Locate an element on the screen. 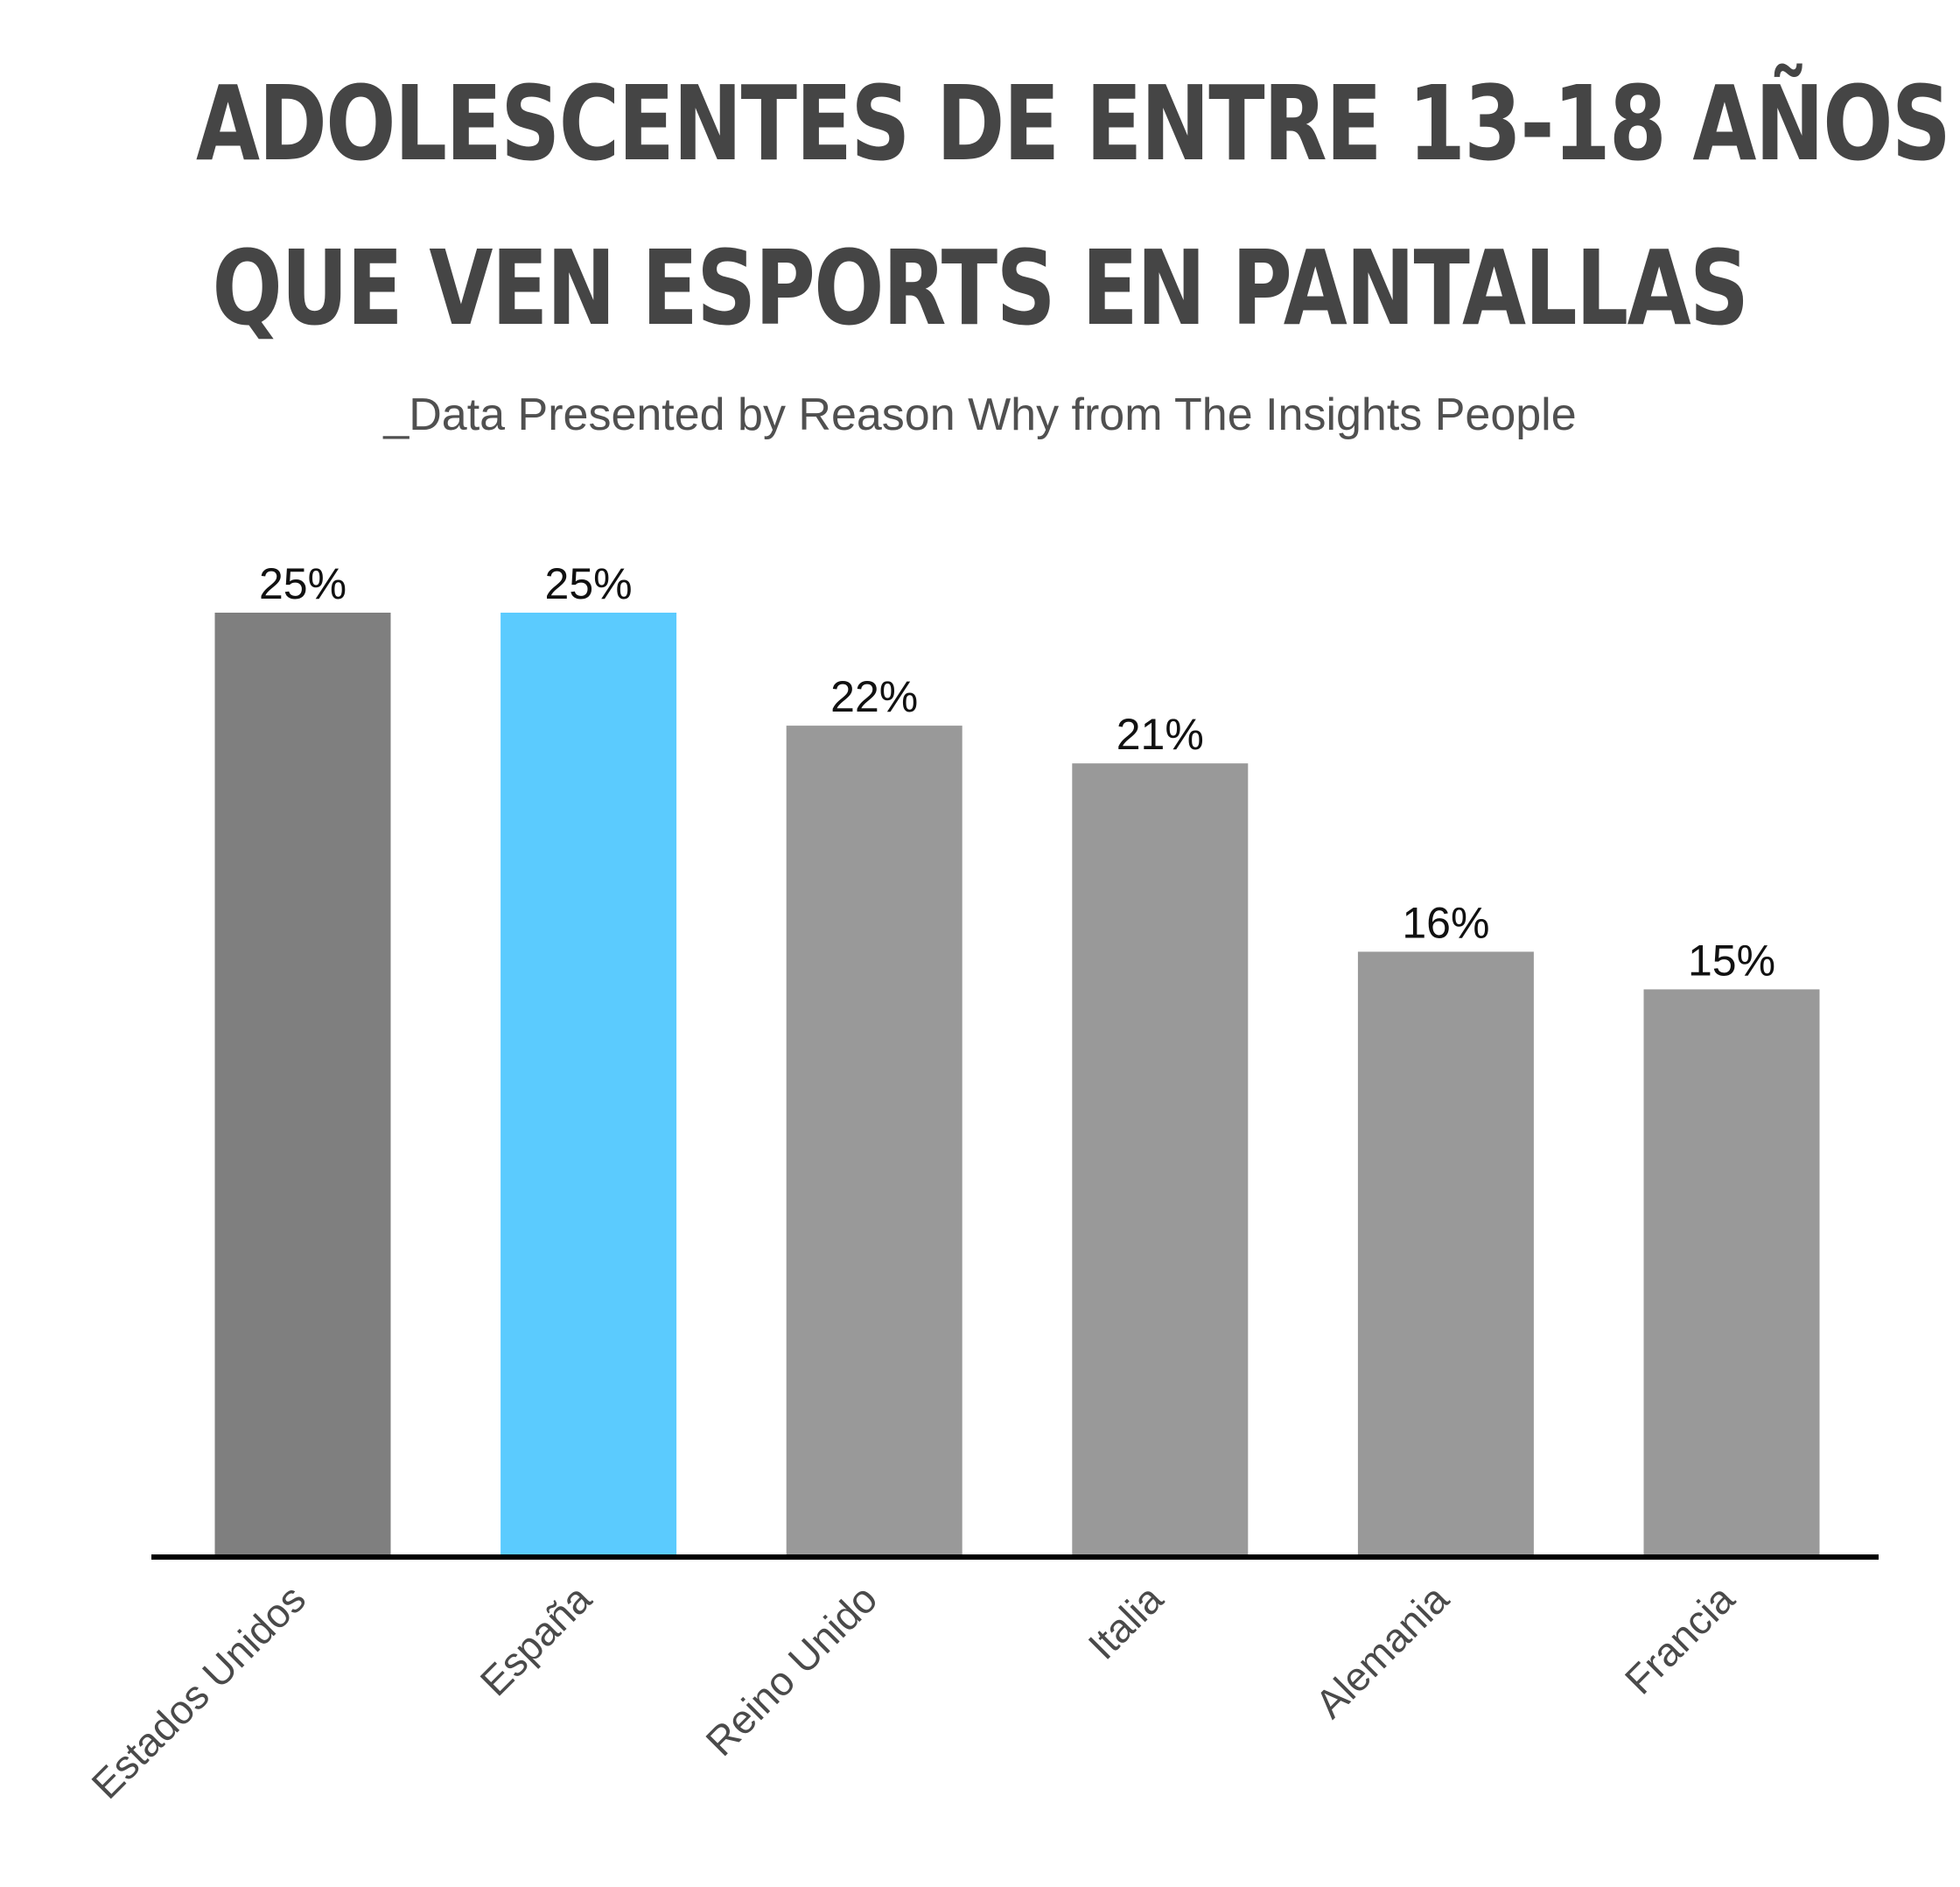 This screenshot has width=1960, height=1887. value-label-5: 15% is located at coordinates (1731, 960).